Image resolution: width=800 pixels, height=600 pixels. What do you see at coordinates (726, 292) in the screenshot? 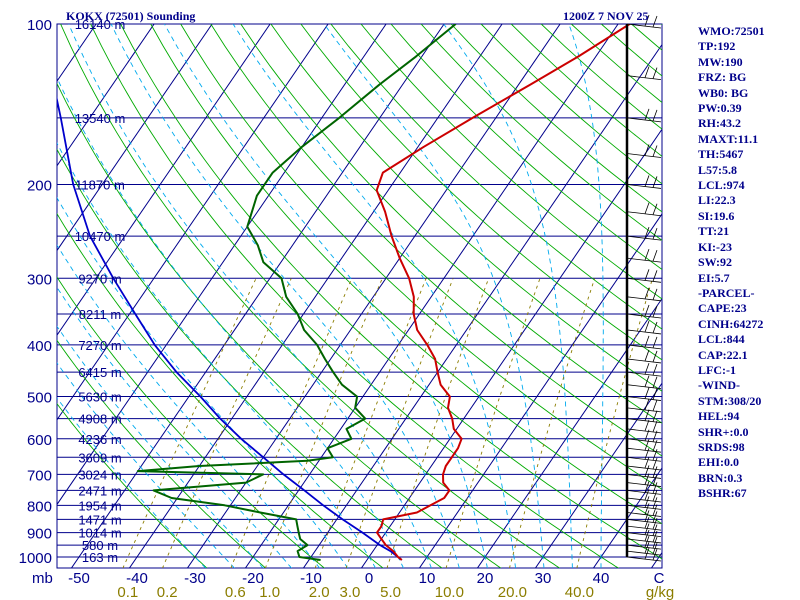
I see `sounding-index: -PARCEL-` at bounding box center [726, 292].